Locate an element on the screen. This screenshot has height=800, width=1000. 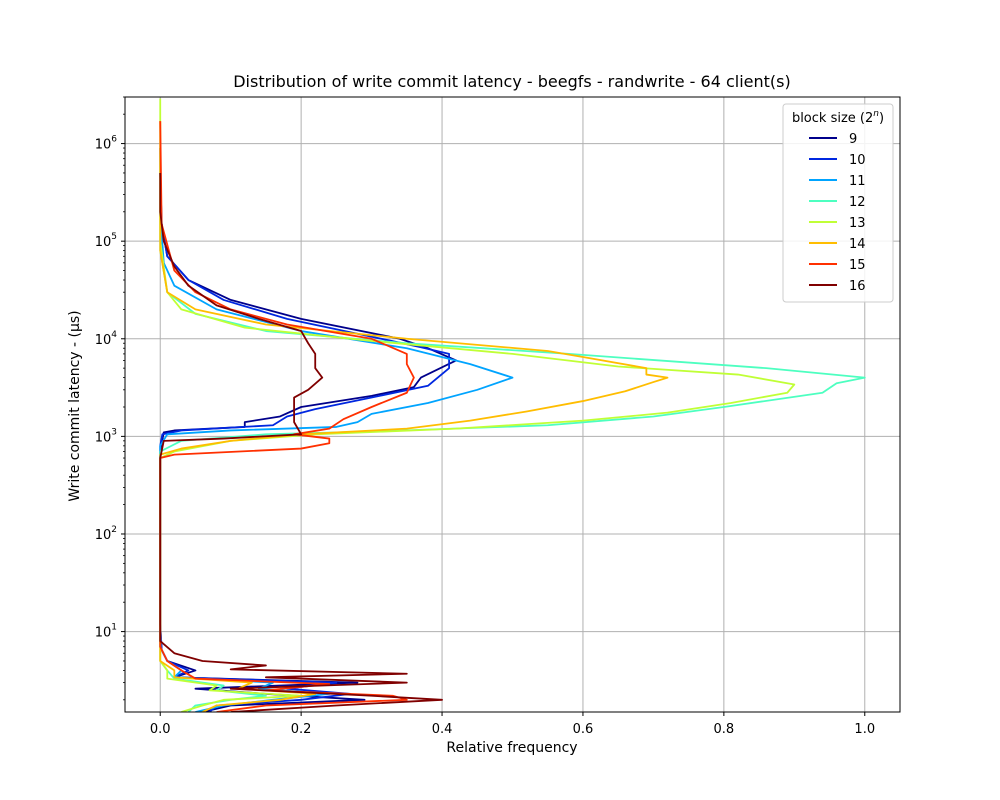
y-axis-title: Write commit latency - (μs) is located at coordinates (75, 405).